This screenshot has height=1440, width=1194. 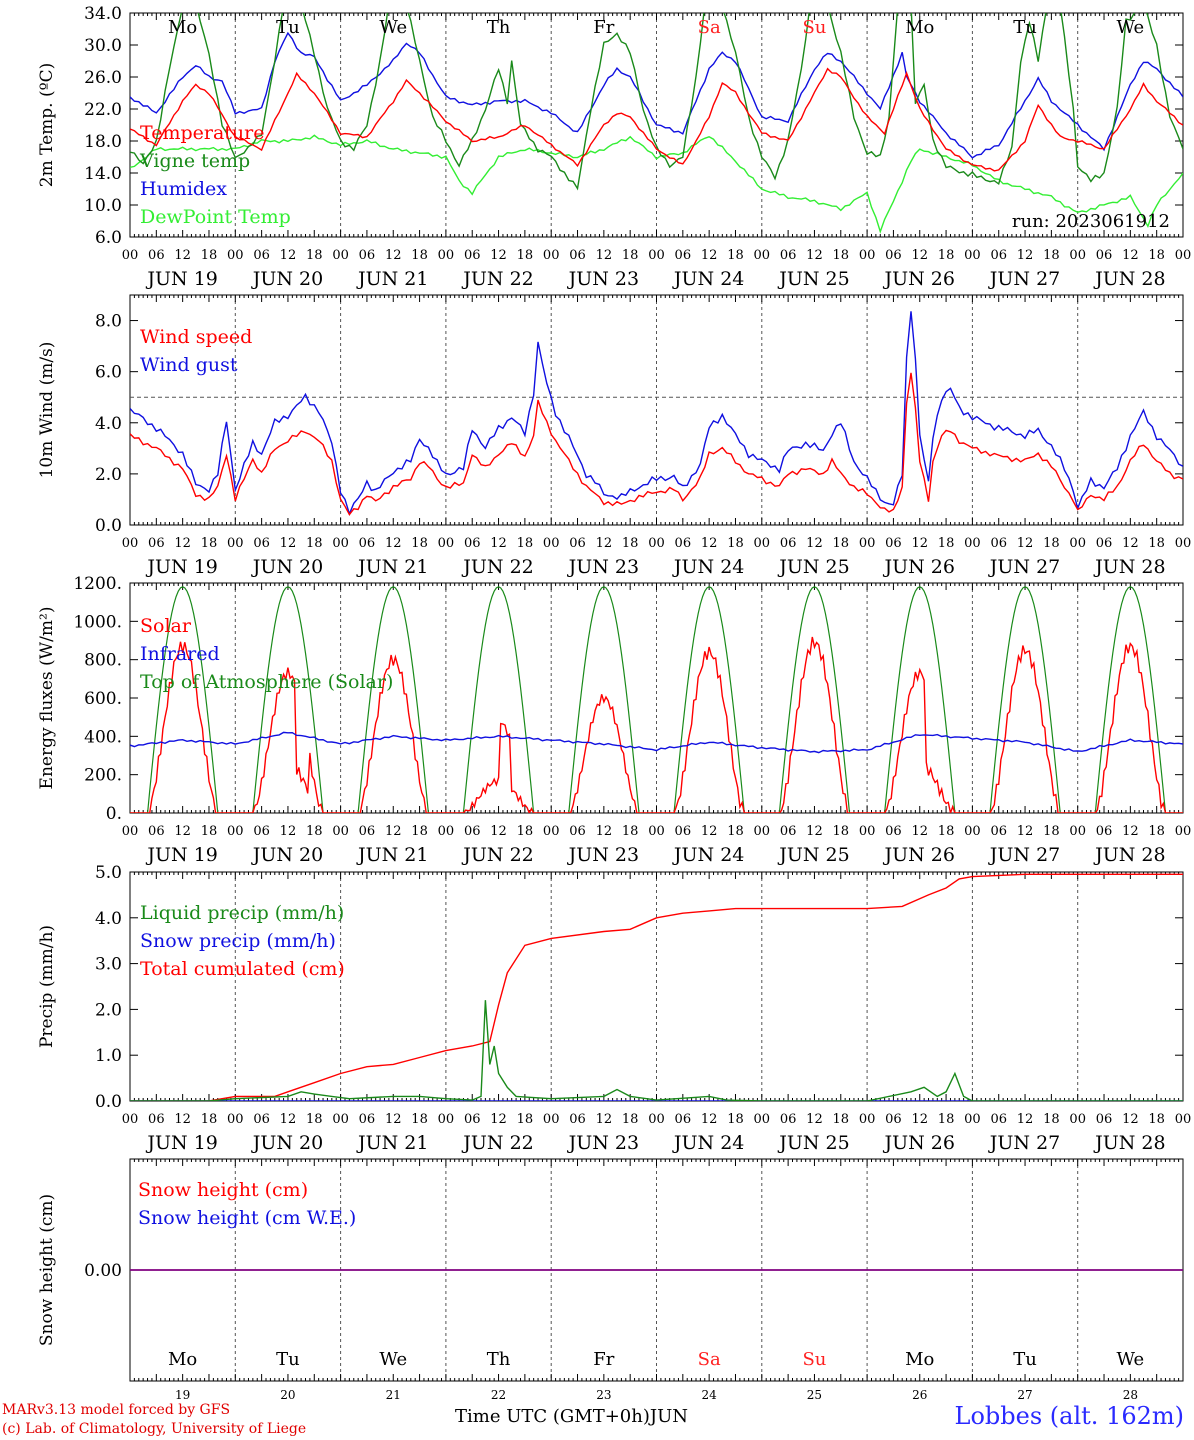 I want to click on model-credit: MARv3.13 model forced by GFS, so click(x=116, y=1410).